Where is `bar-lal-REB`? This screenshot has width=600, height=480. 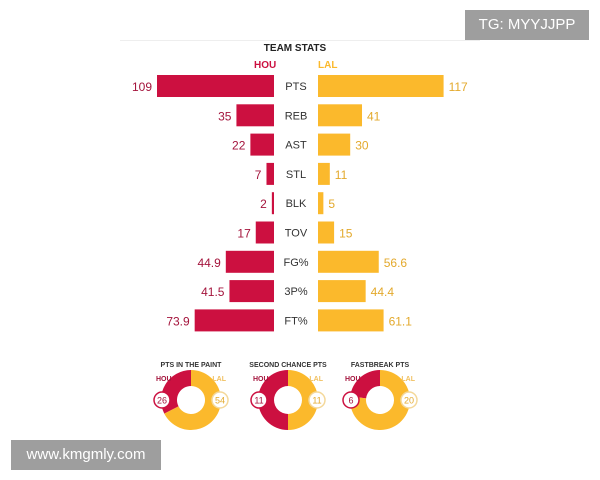
bar-lal-REB is located at coordinates (340, 115).